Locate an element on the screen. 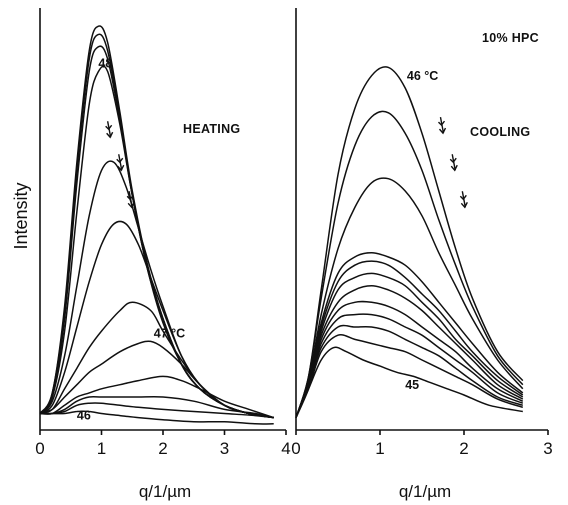 The image size is (568, 505). heating-x-tick-label: 0 is located at coordinates (39, 448).